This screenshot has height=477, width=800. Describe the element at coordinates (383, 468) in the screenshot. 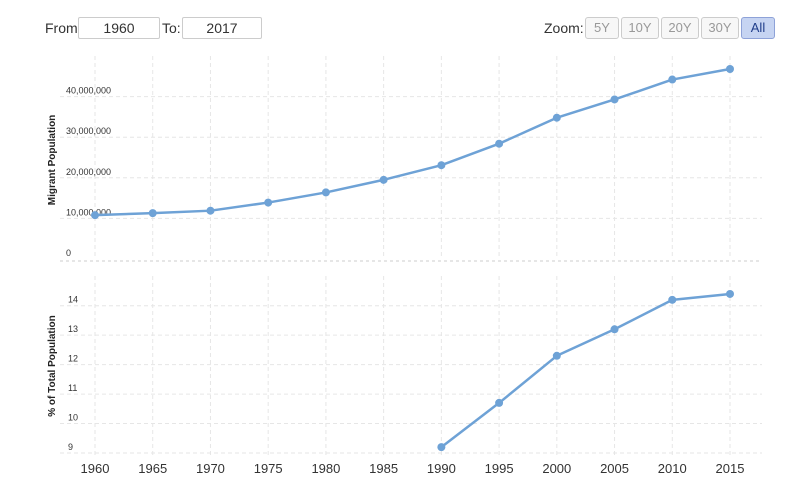

I see `x-tick-label: 1985` at that location.